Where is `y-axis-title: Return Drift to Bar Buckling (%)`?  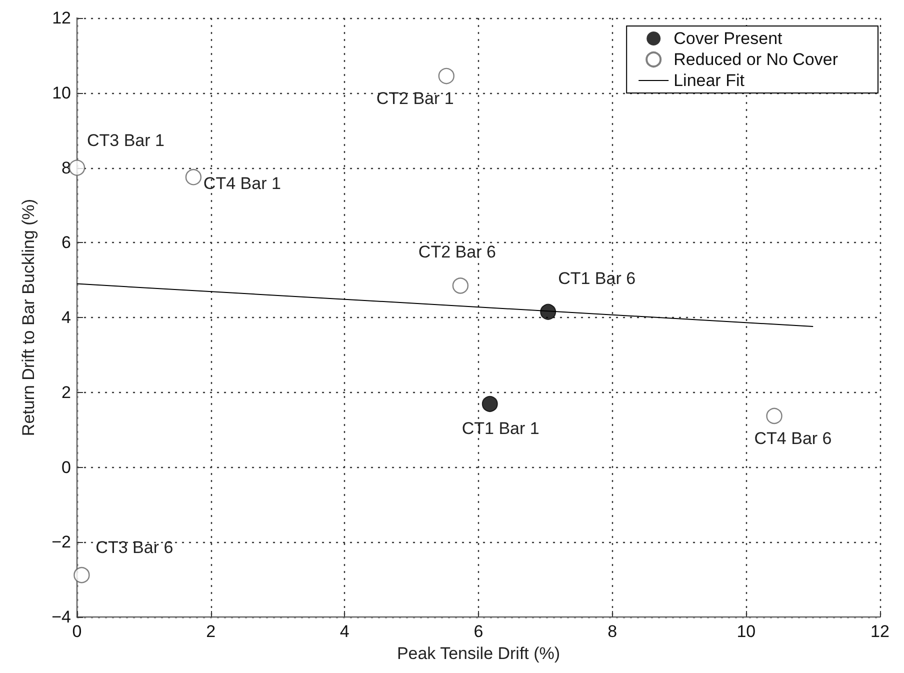
y-axis-title: Return Drift to Bar Buckling (%) is located at coordinates (28, 317).